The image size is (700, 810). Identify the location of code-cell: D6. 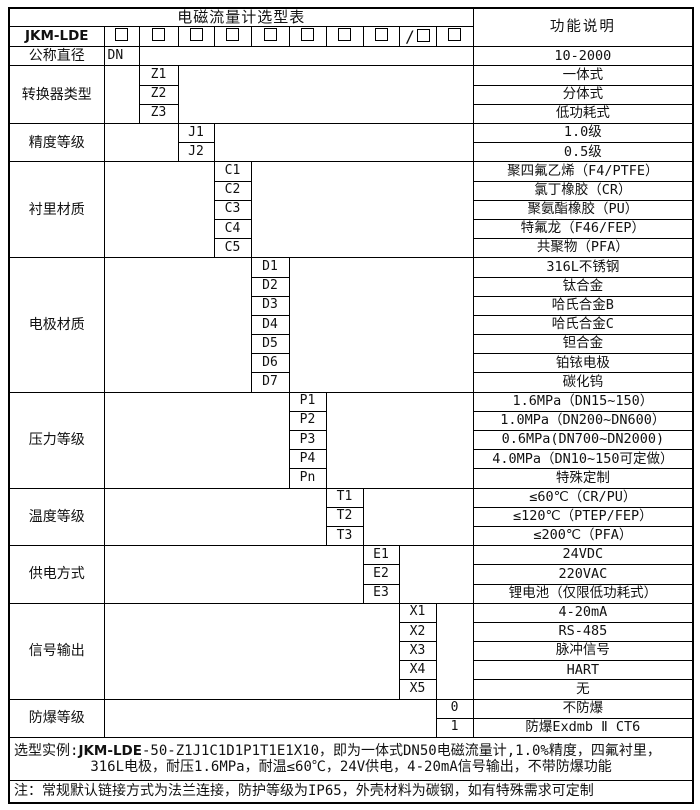
(270, 363).